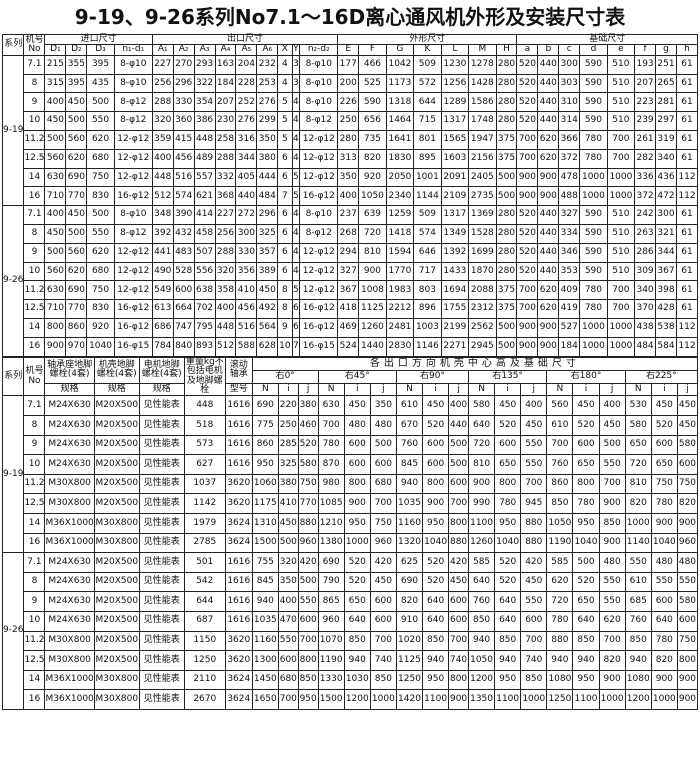 This screenshot has height=769, width=700. Describe the element at coordinates (161, 370) in the screenshot. I see `bolt-header: 电机地脚螺栓(4套)` at that location.